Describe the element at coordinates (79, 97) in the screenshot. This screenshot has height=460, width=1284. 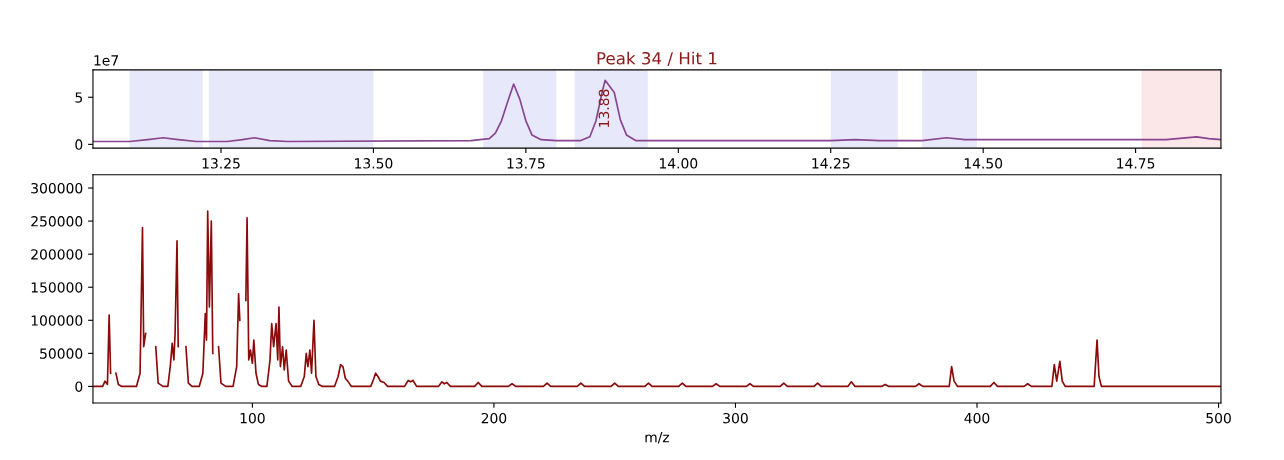
I see `y-tick-label: 5` at that location.